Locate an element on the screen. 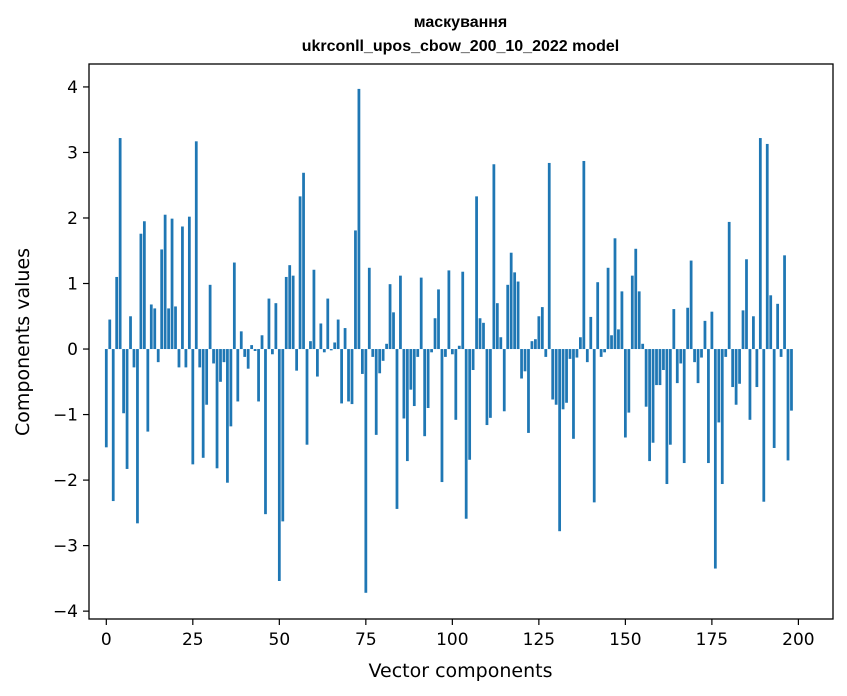  y-tick-label: 4 is located at coordinates (72, 88).